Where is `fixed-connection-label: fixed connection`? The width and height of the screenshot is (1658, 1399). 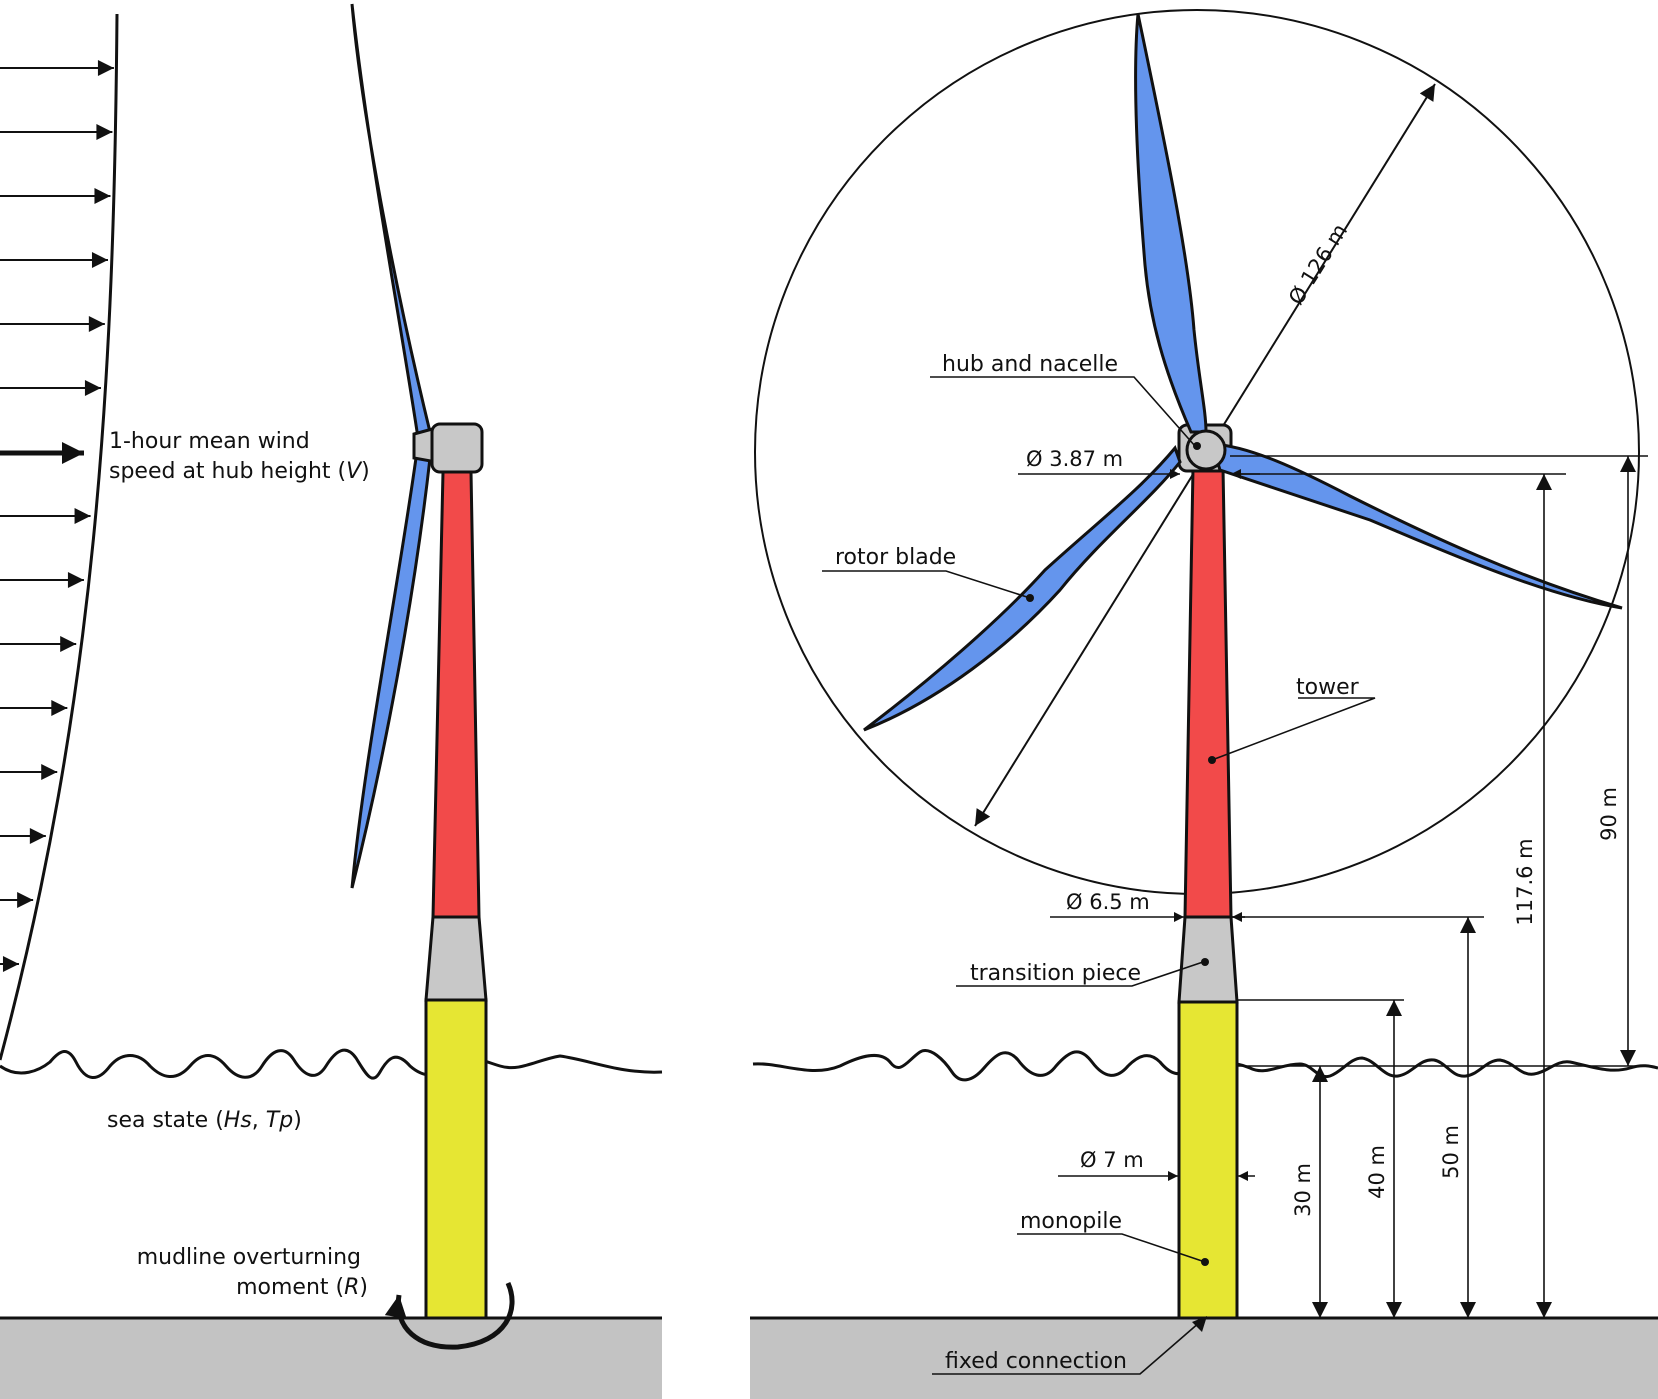 fixed-connection-label: fixed connection is located at coordinates (1036, 1361).